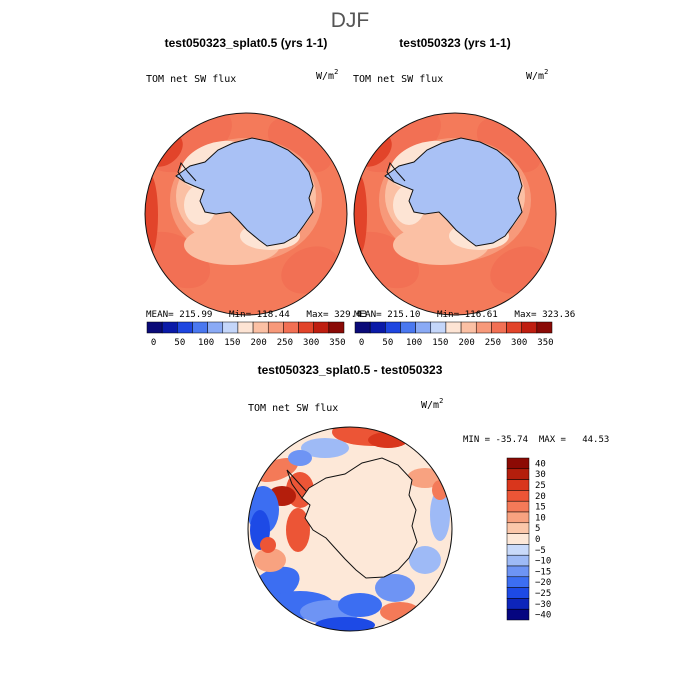  Describe the element at coordinates (179, 343) in the screenshot. I see `colorbar-tick-label: 50` at that location.